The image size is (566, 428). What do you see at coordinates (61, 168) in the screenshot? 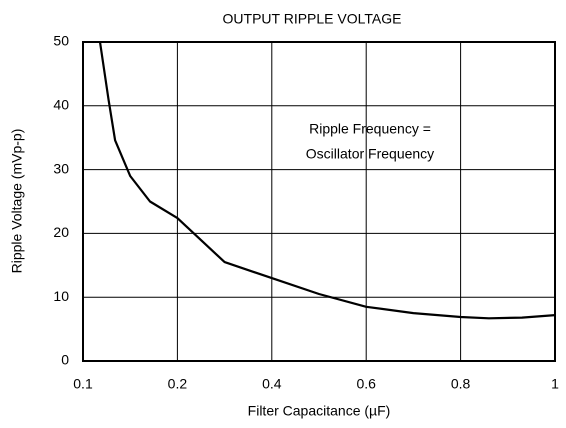
I see `y-tick-label: 30` at bounding box center [61, 168].